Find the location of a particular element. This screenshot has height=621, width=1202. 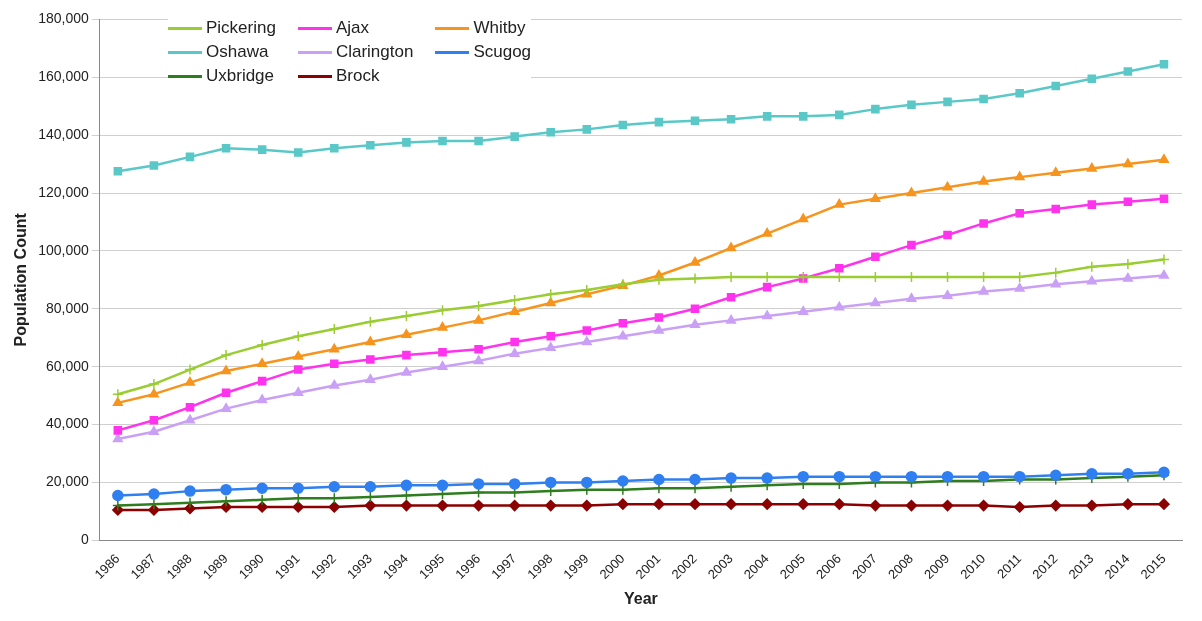

y-tick-label: 180,000 is located at coordinates (64, 18).